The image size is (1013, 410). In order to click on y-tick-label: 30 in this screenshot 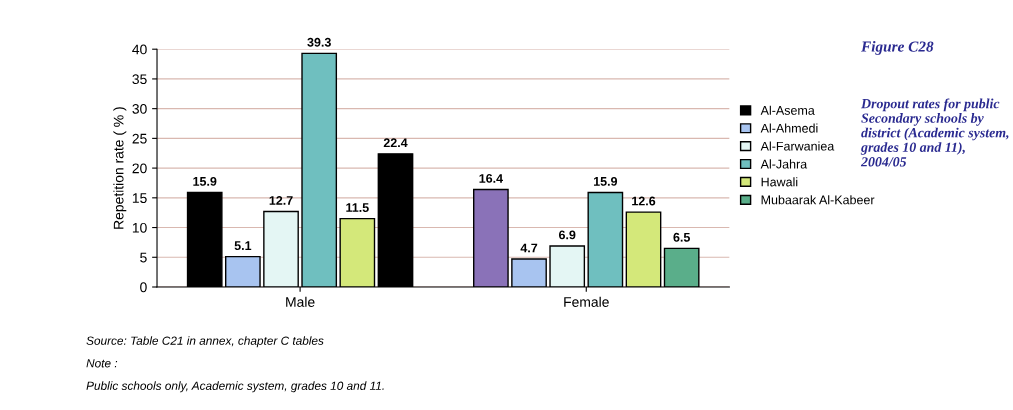, I will do `click(139, 108)`.